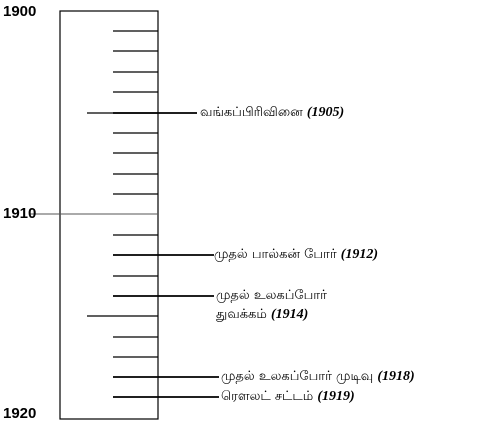 Image resolution: width=490 pixels, height=423 pixels. I want to click on event-label-1919: ரௌலட் சட்டம் (1919), so click(288, 396).